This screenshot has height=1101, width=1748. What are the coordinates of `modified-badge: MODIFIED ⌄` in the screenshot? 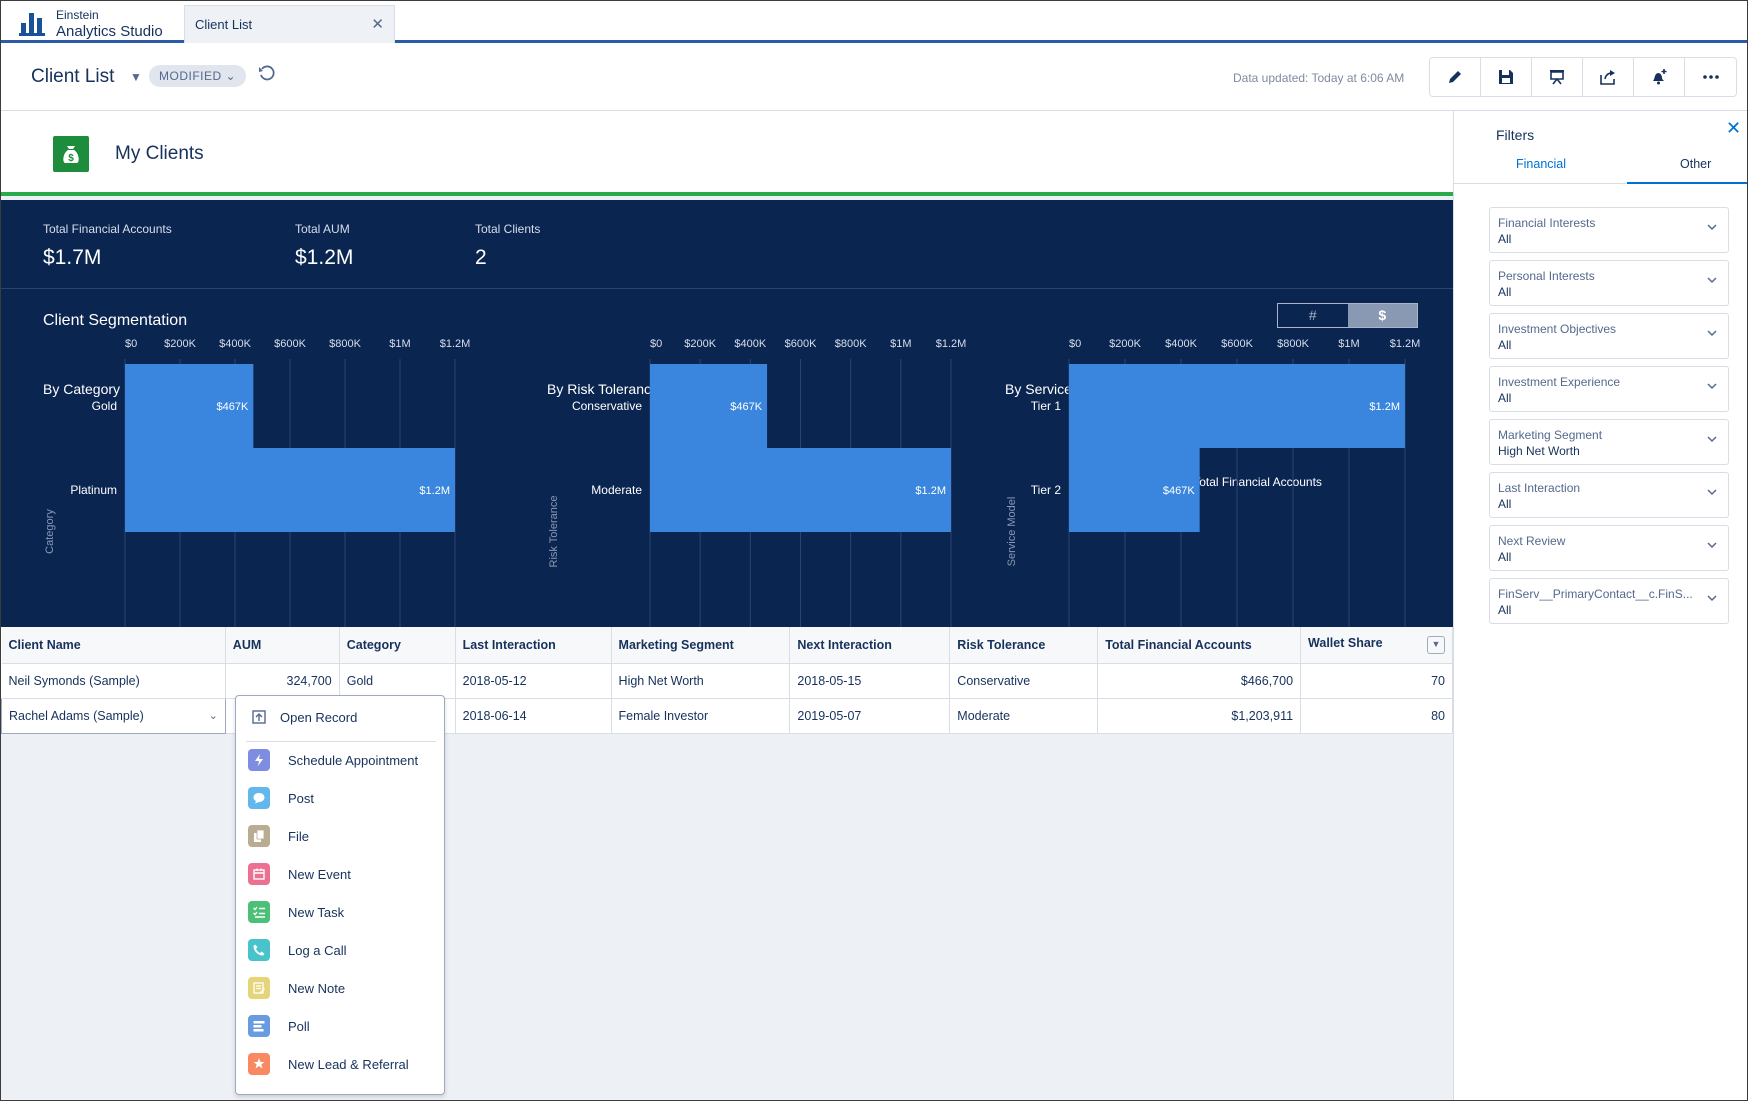 It's located at (198, 76).